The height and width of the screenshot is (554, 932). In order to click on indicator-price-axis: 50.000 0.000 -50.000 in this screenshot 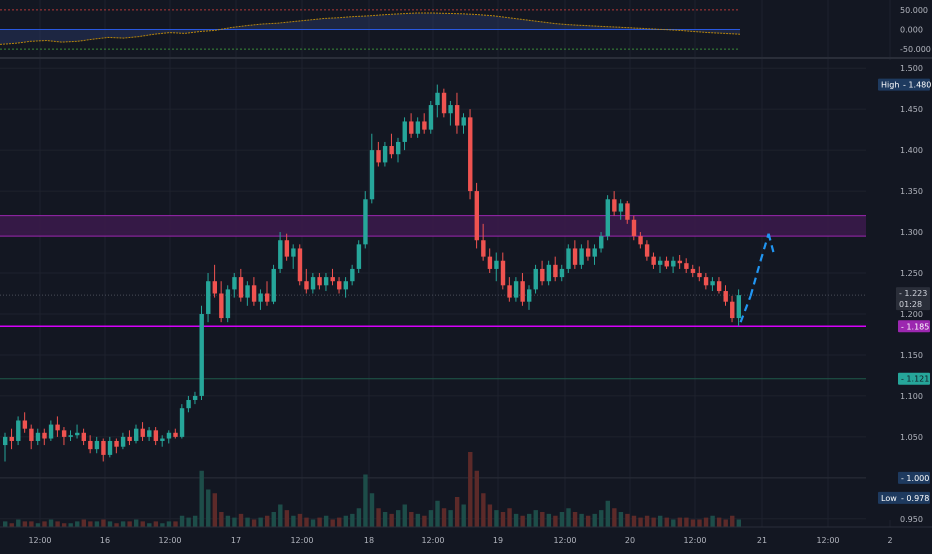, I will do `click(915, 30)`.